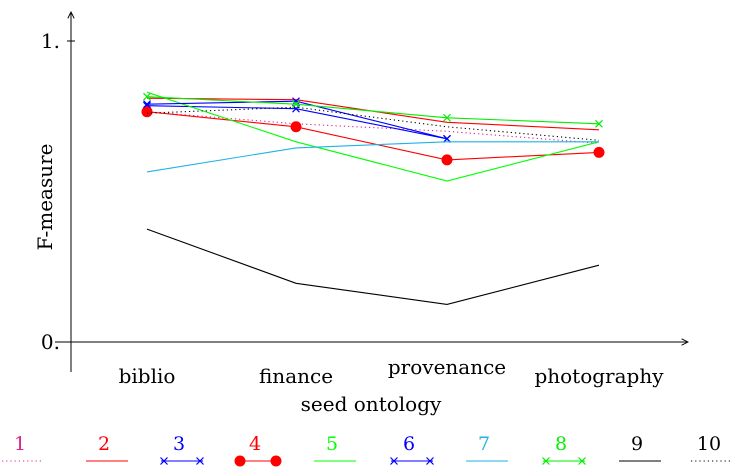  Describe the element at coordinates (484, 444) in the screenshot. I see `legend-label: 7` at that location.